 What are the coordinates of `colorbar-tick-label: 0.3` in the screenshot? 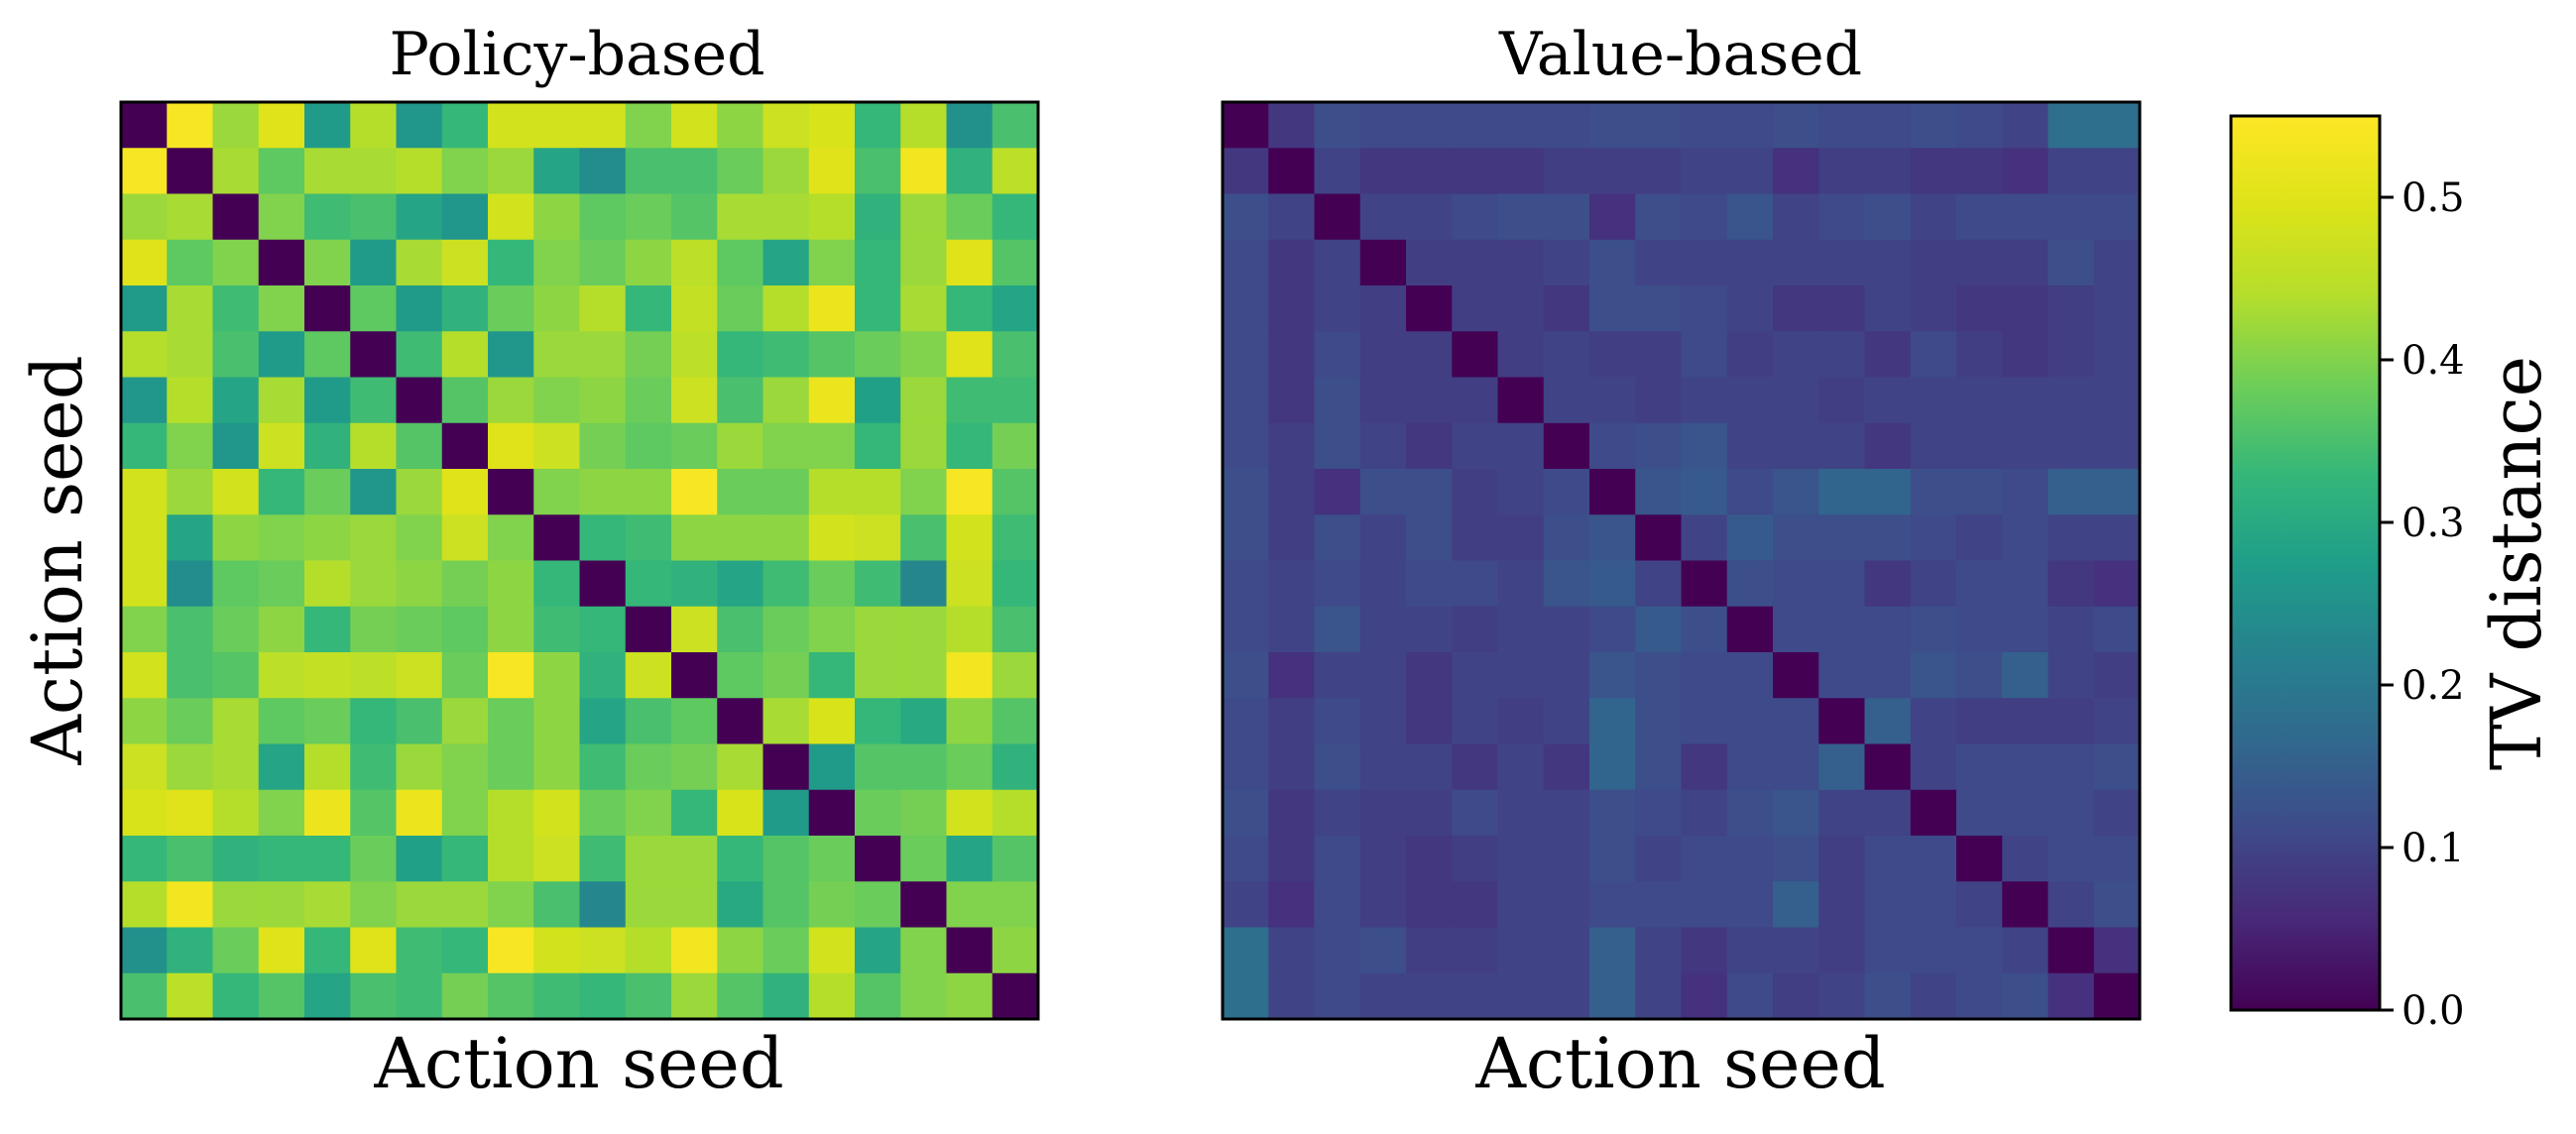 It's located at (2433, 523).